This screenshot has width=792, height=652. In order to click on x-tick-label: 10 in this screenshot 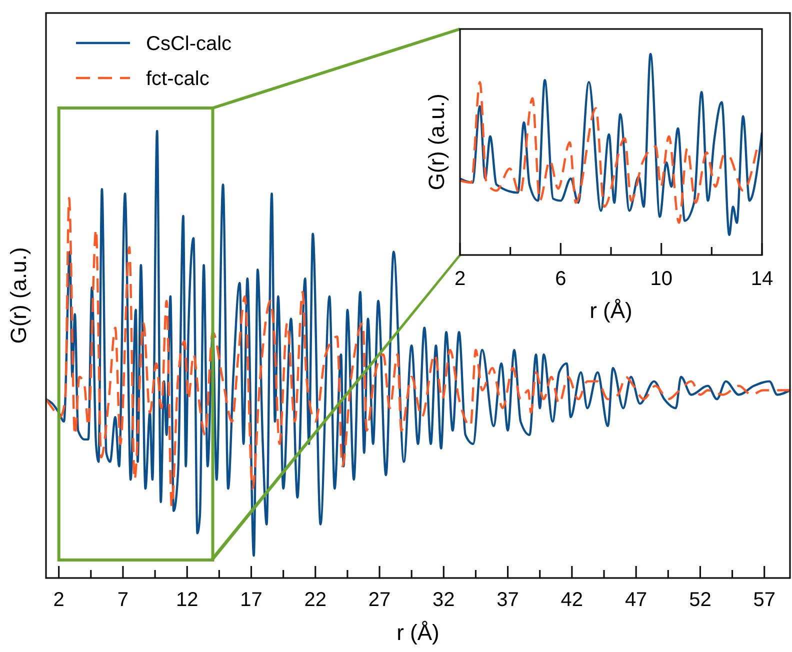, I will do `click(661, 279)`.